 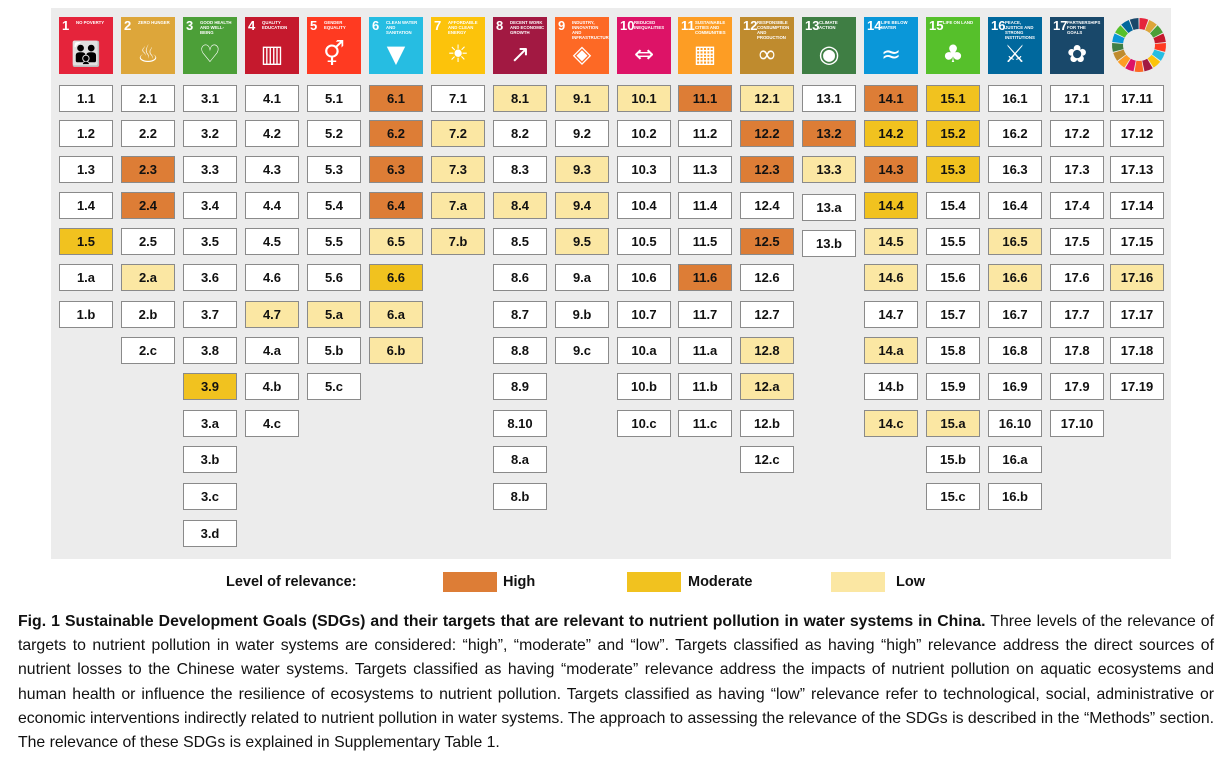 What do you see at coordinates (829, 243) in the screenshot?
I see `target-cell: 13.b` at bounding box center [829, 243].